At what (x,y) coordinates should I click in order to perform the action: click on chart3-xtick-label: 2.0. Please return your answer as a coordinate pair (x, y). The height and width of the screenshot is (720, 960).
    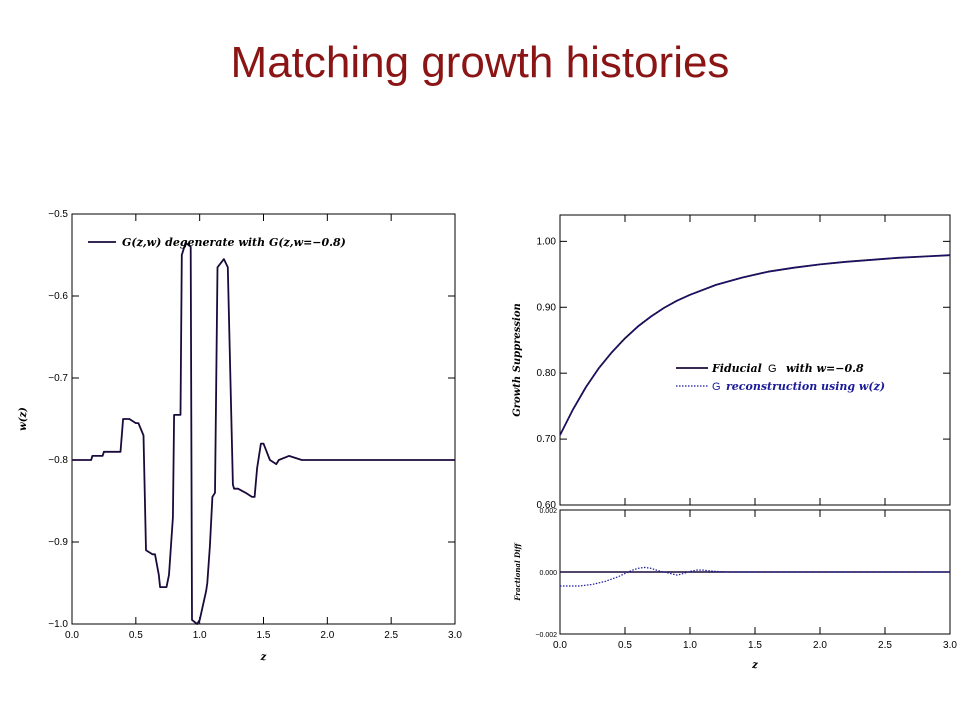
    Looking at the image, I should click on (820, 645).